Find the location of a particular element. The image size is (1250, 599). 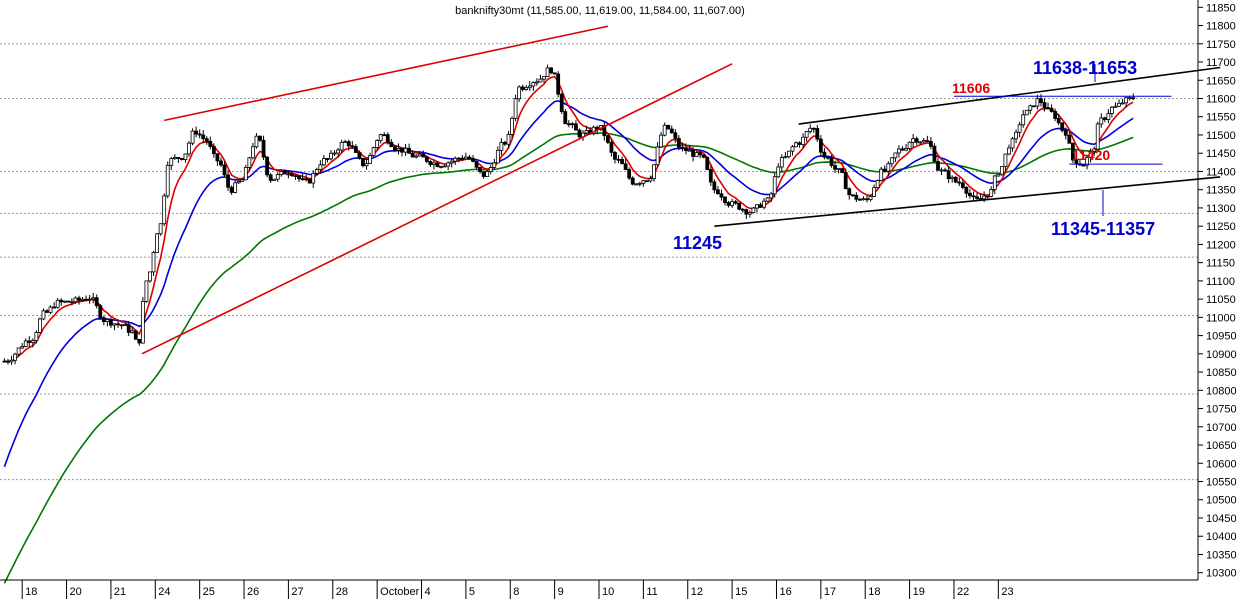

x-tick-label: 4 is located at coordinates (428, 592).